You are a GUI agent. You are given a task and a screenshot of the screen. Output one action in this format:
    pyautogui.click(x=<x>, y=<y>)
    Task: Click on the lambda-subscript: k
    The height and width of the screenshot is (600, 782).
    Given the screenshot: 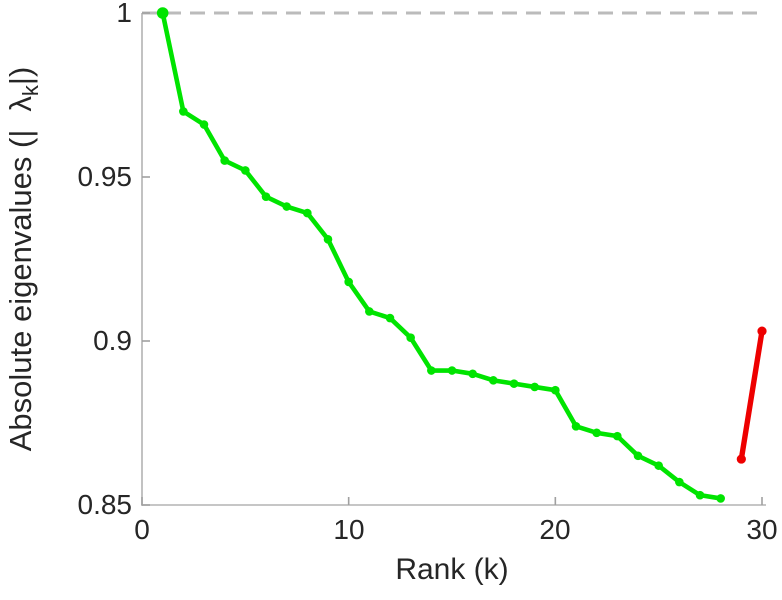 What is the action you would take?
    pyautogui.click(x=31, y=91)
    